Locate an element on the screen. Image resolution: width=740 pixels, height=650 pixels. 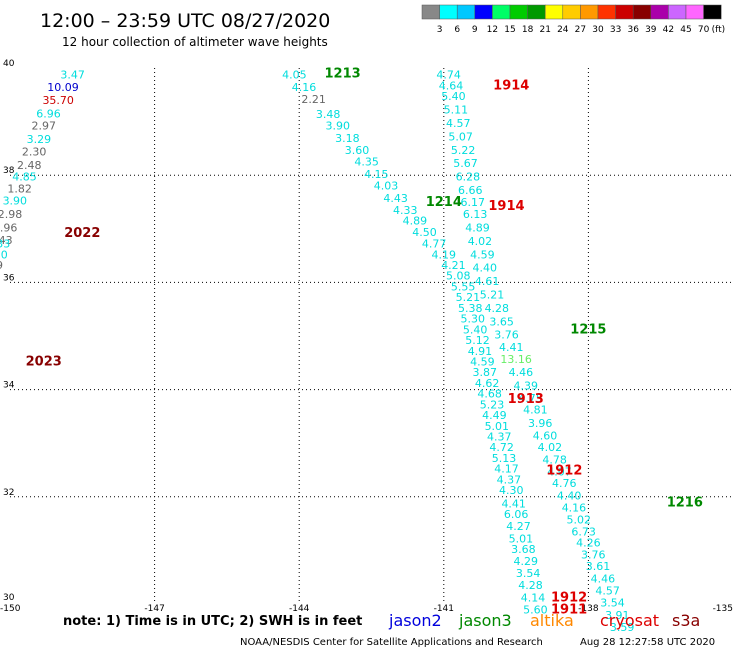
wave-height-point: 4.41 is located at coordinates (511, 347).